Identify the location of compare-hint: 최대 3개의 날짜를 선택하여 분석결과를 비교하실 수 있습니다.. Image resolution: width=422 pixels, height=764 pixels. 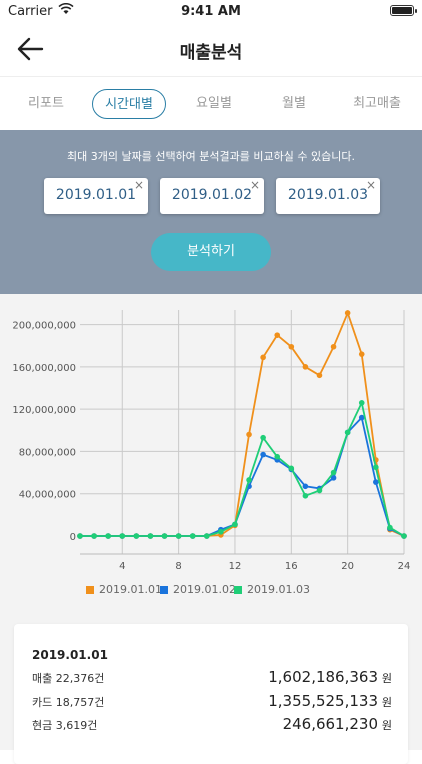
(211, 156).